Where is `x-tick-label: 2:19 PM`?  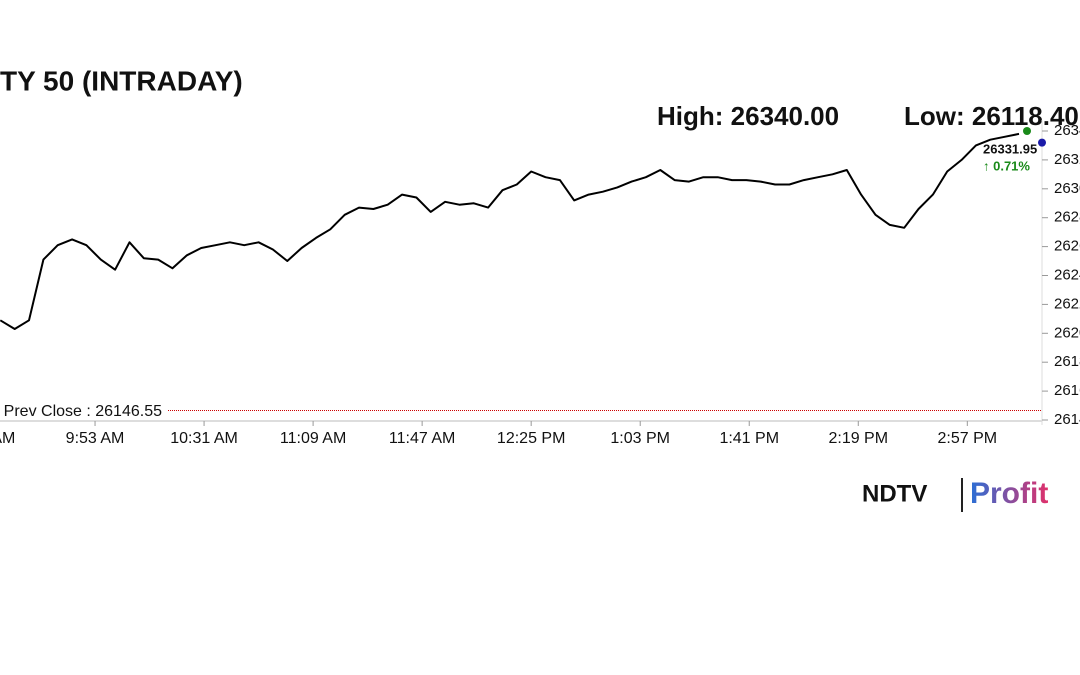 x-tick-label: 2:19 PM is located at coordinates (858, 438).